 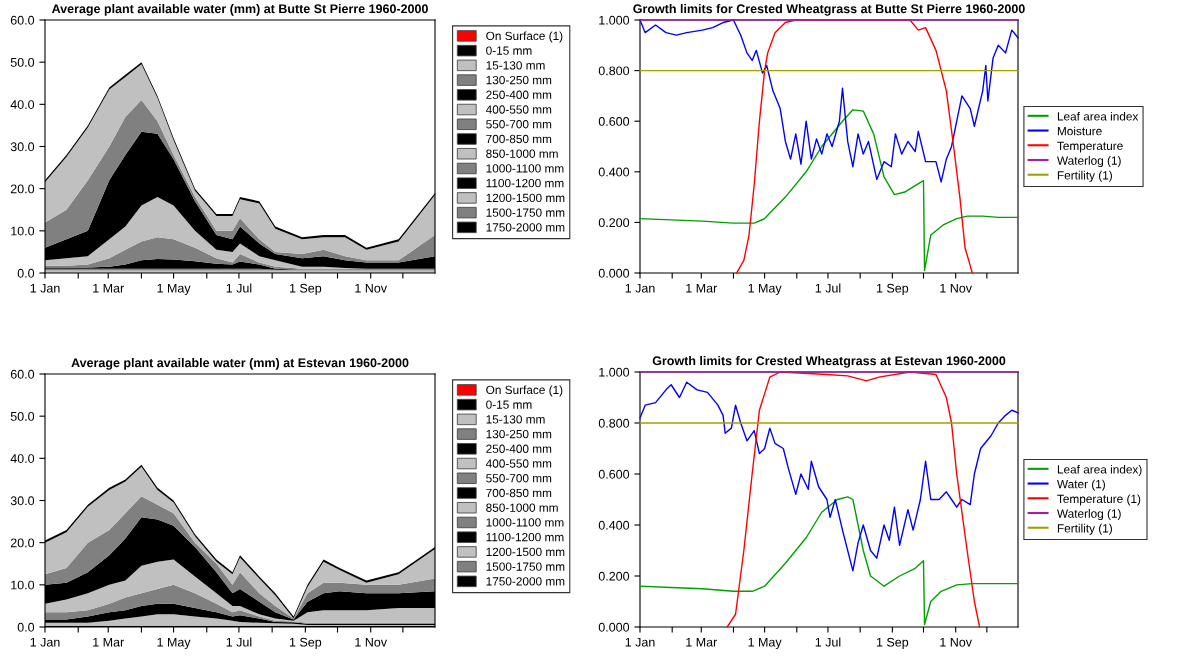 What do you see at coordinates (1099, 500) in the screenshot?
I see `legend-label: Temperature (1)` at bounding box center [1099, 500].